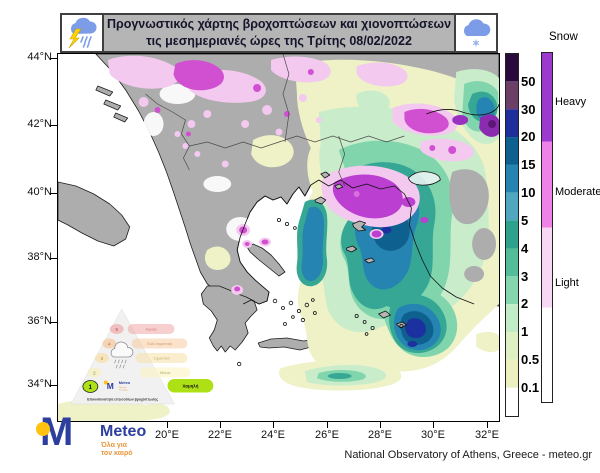 The width and height of the screenshot is (600, 473). What do you see at coordinates (528, 109) in the screenshot?
I see `rain-scale-30: 30` at bounding box center [528, 109].